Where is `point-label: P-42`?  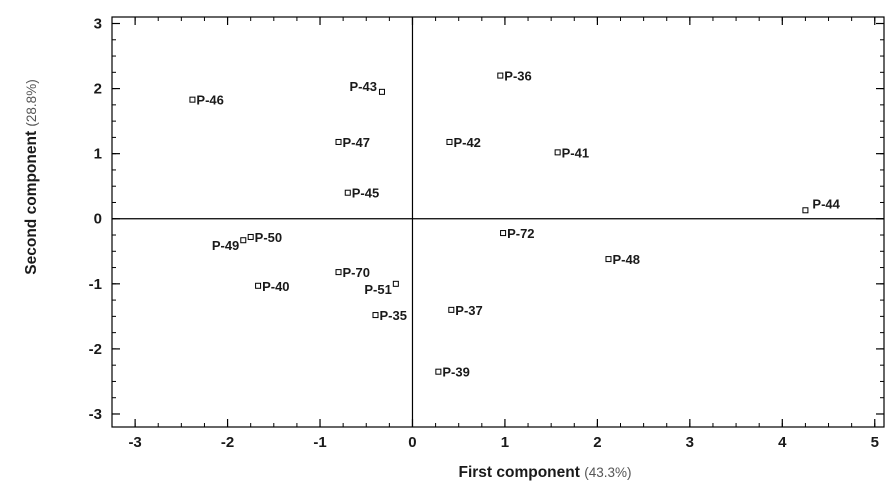
point-label: P-42 is located at coordinates (466, 142).